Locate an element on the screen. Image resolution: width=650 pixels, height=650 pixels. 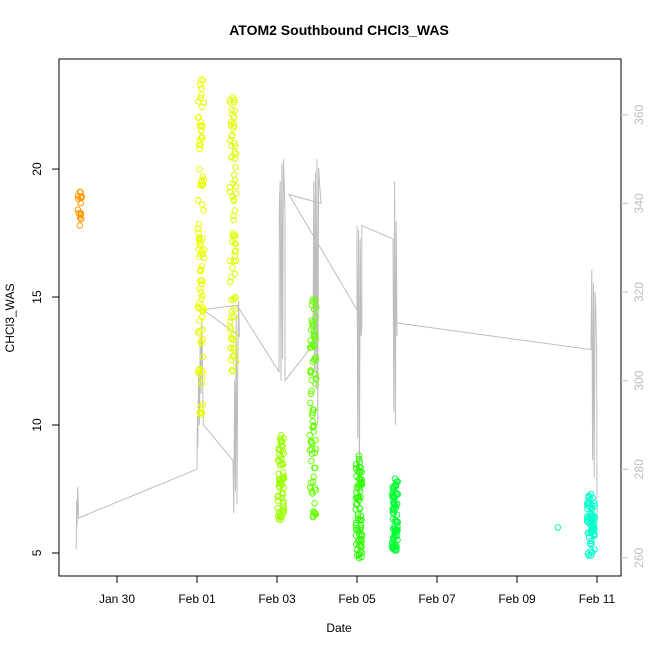
y-tick-label: 10 is located at coordinates (37, 425).